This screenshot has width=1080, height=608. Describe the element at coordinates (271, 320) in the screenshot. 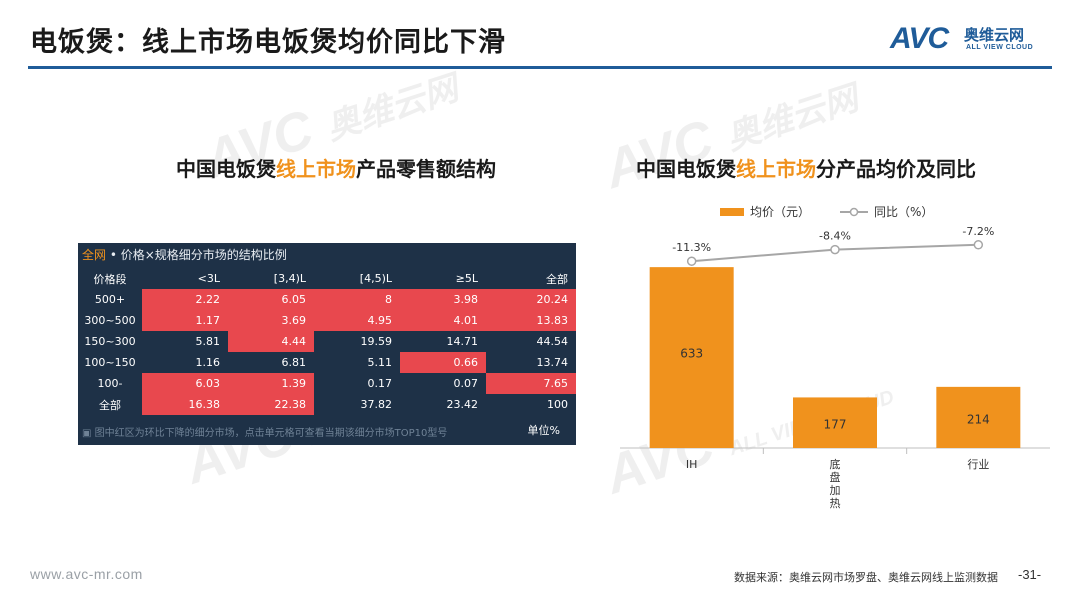

I see `table-cell: 3.69` at that location.